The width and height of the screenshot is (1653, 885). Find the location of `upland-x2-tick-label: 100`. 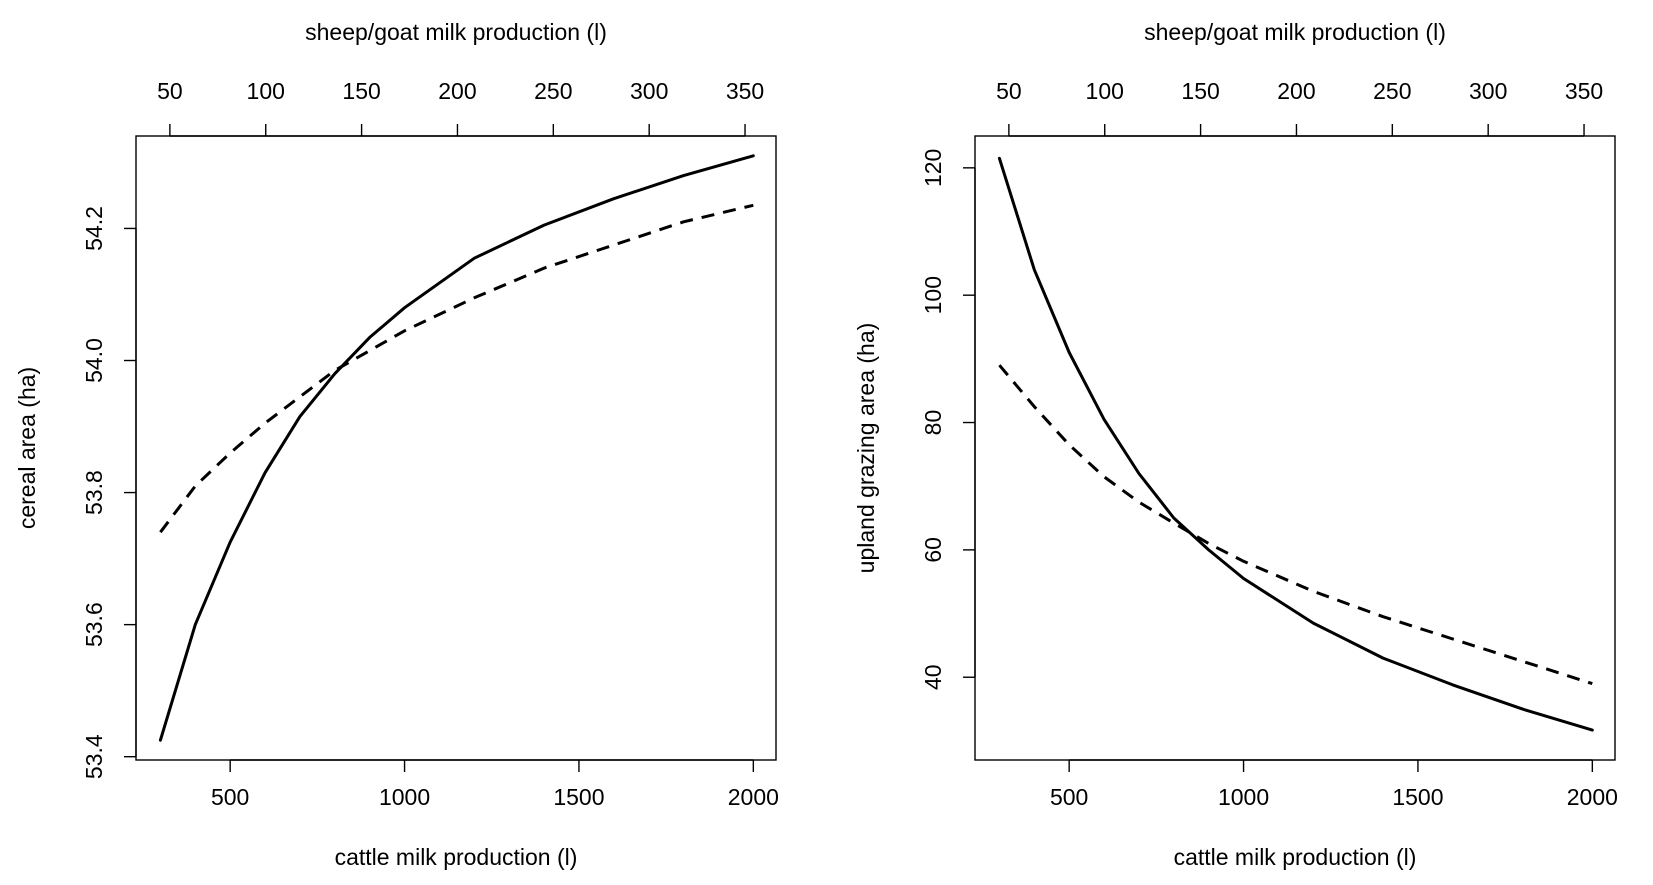

upland-x2-tick-label: 100 is located at coordinates (1105, 91).